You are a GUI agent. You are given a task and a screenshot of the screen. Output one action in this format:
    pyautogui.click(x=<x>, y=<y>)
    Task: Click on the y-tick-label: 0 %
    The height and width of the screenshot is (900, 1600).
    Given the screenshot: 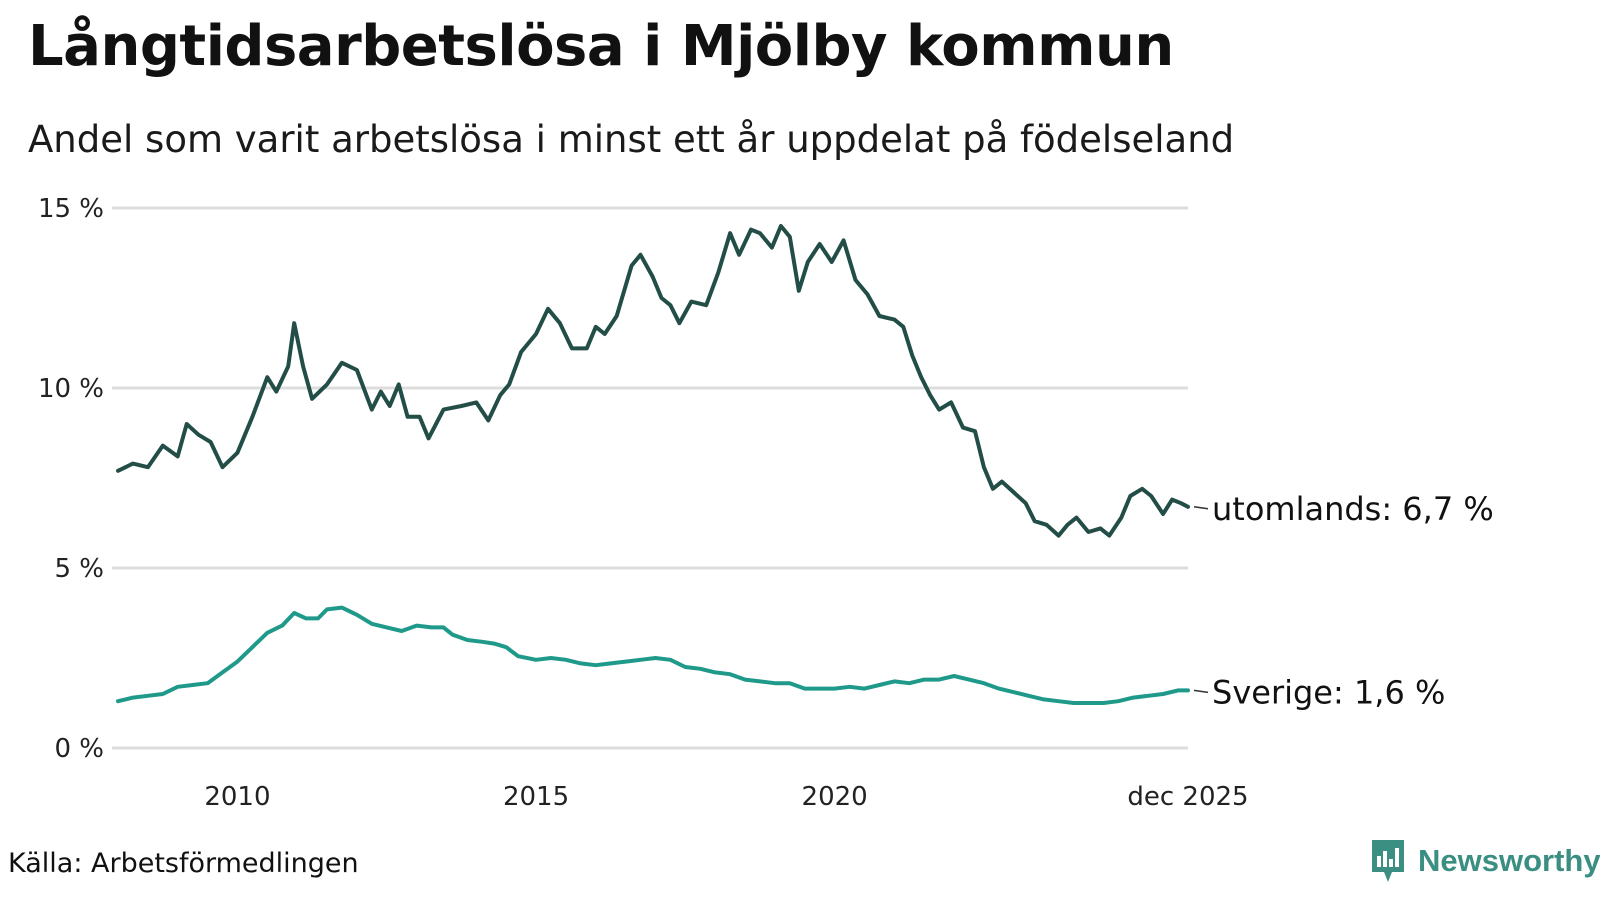 What is the action you would take?
    pyautogui.click(x=79, y=749)
    